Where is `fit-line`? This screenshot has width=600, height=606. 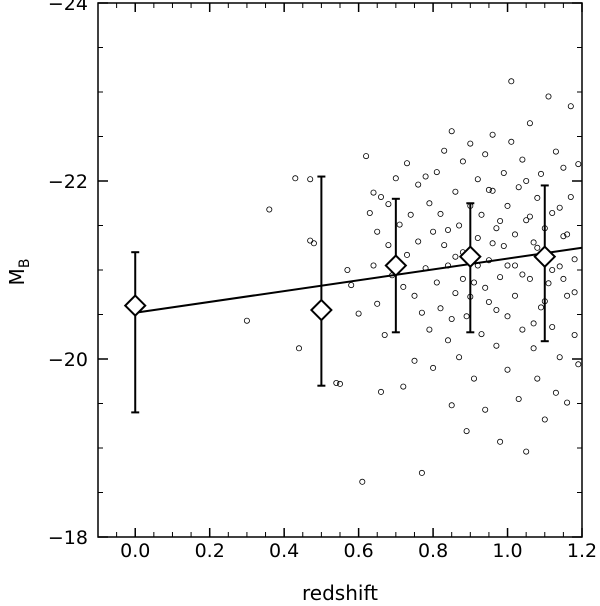
fit-line is located at coordinates (359, 280).